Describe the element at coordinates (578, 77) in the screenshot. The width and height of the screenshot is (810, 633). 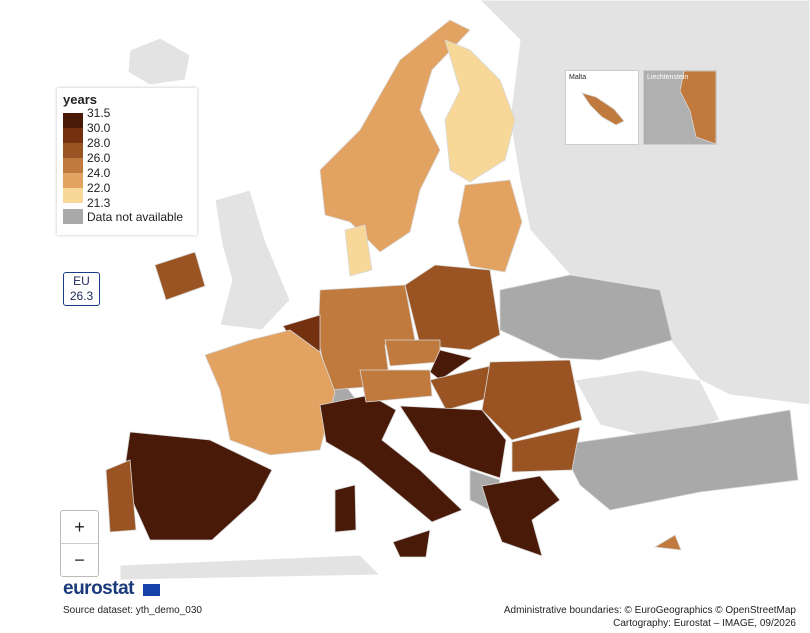
I see `inset-label: Malta` at that location.